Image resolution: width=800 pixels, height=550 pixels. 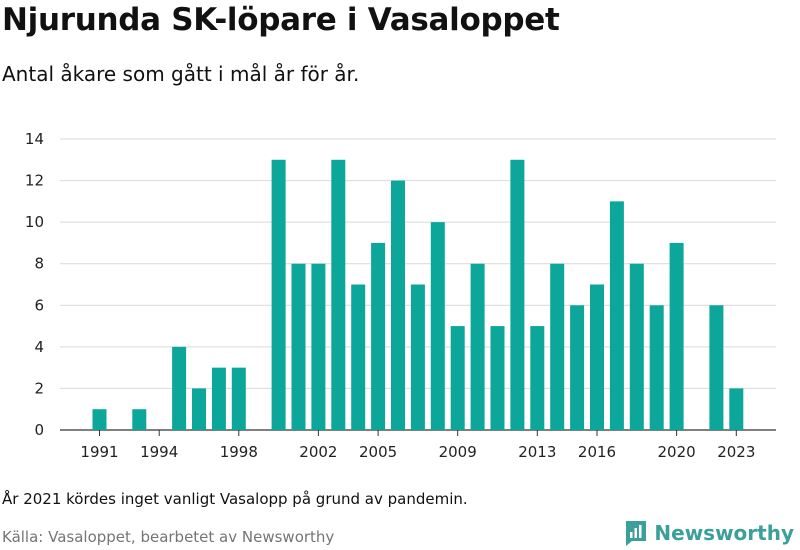 What do you see at coordinates (616, 315) in the screenshot?
I see `bar-2017` at bounding box center [616, 315].